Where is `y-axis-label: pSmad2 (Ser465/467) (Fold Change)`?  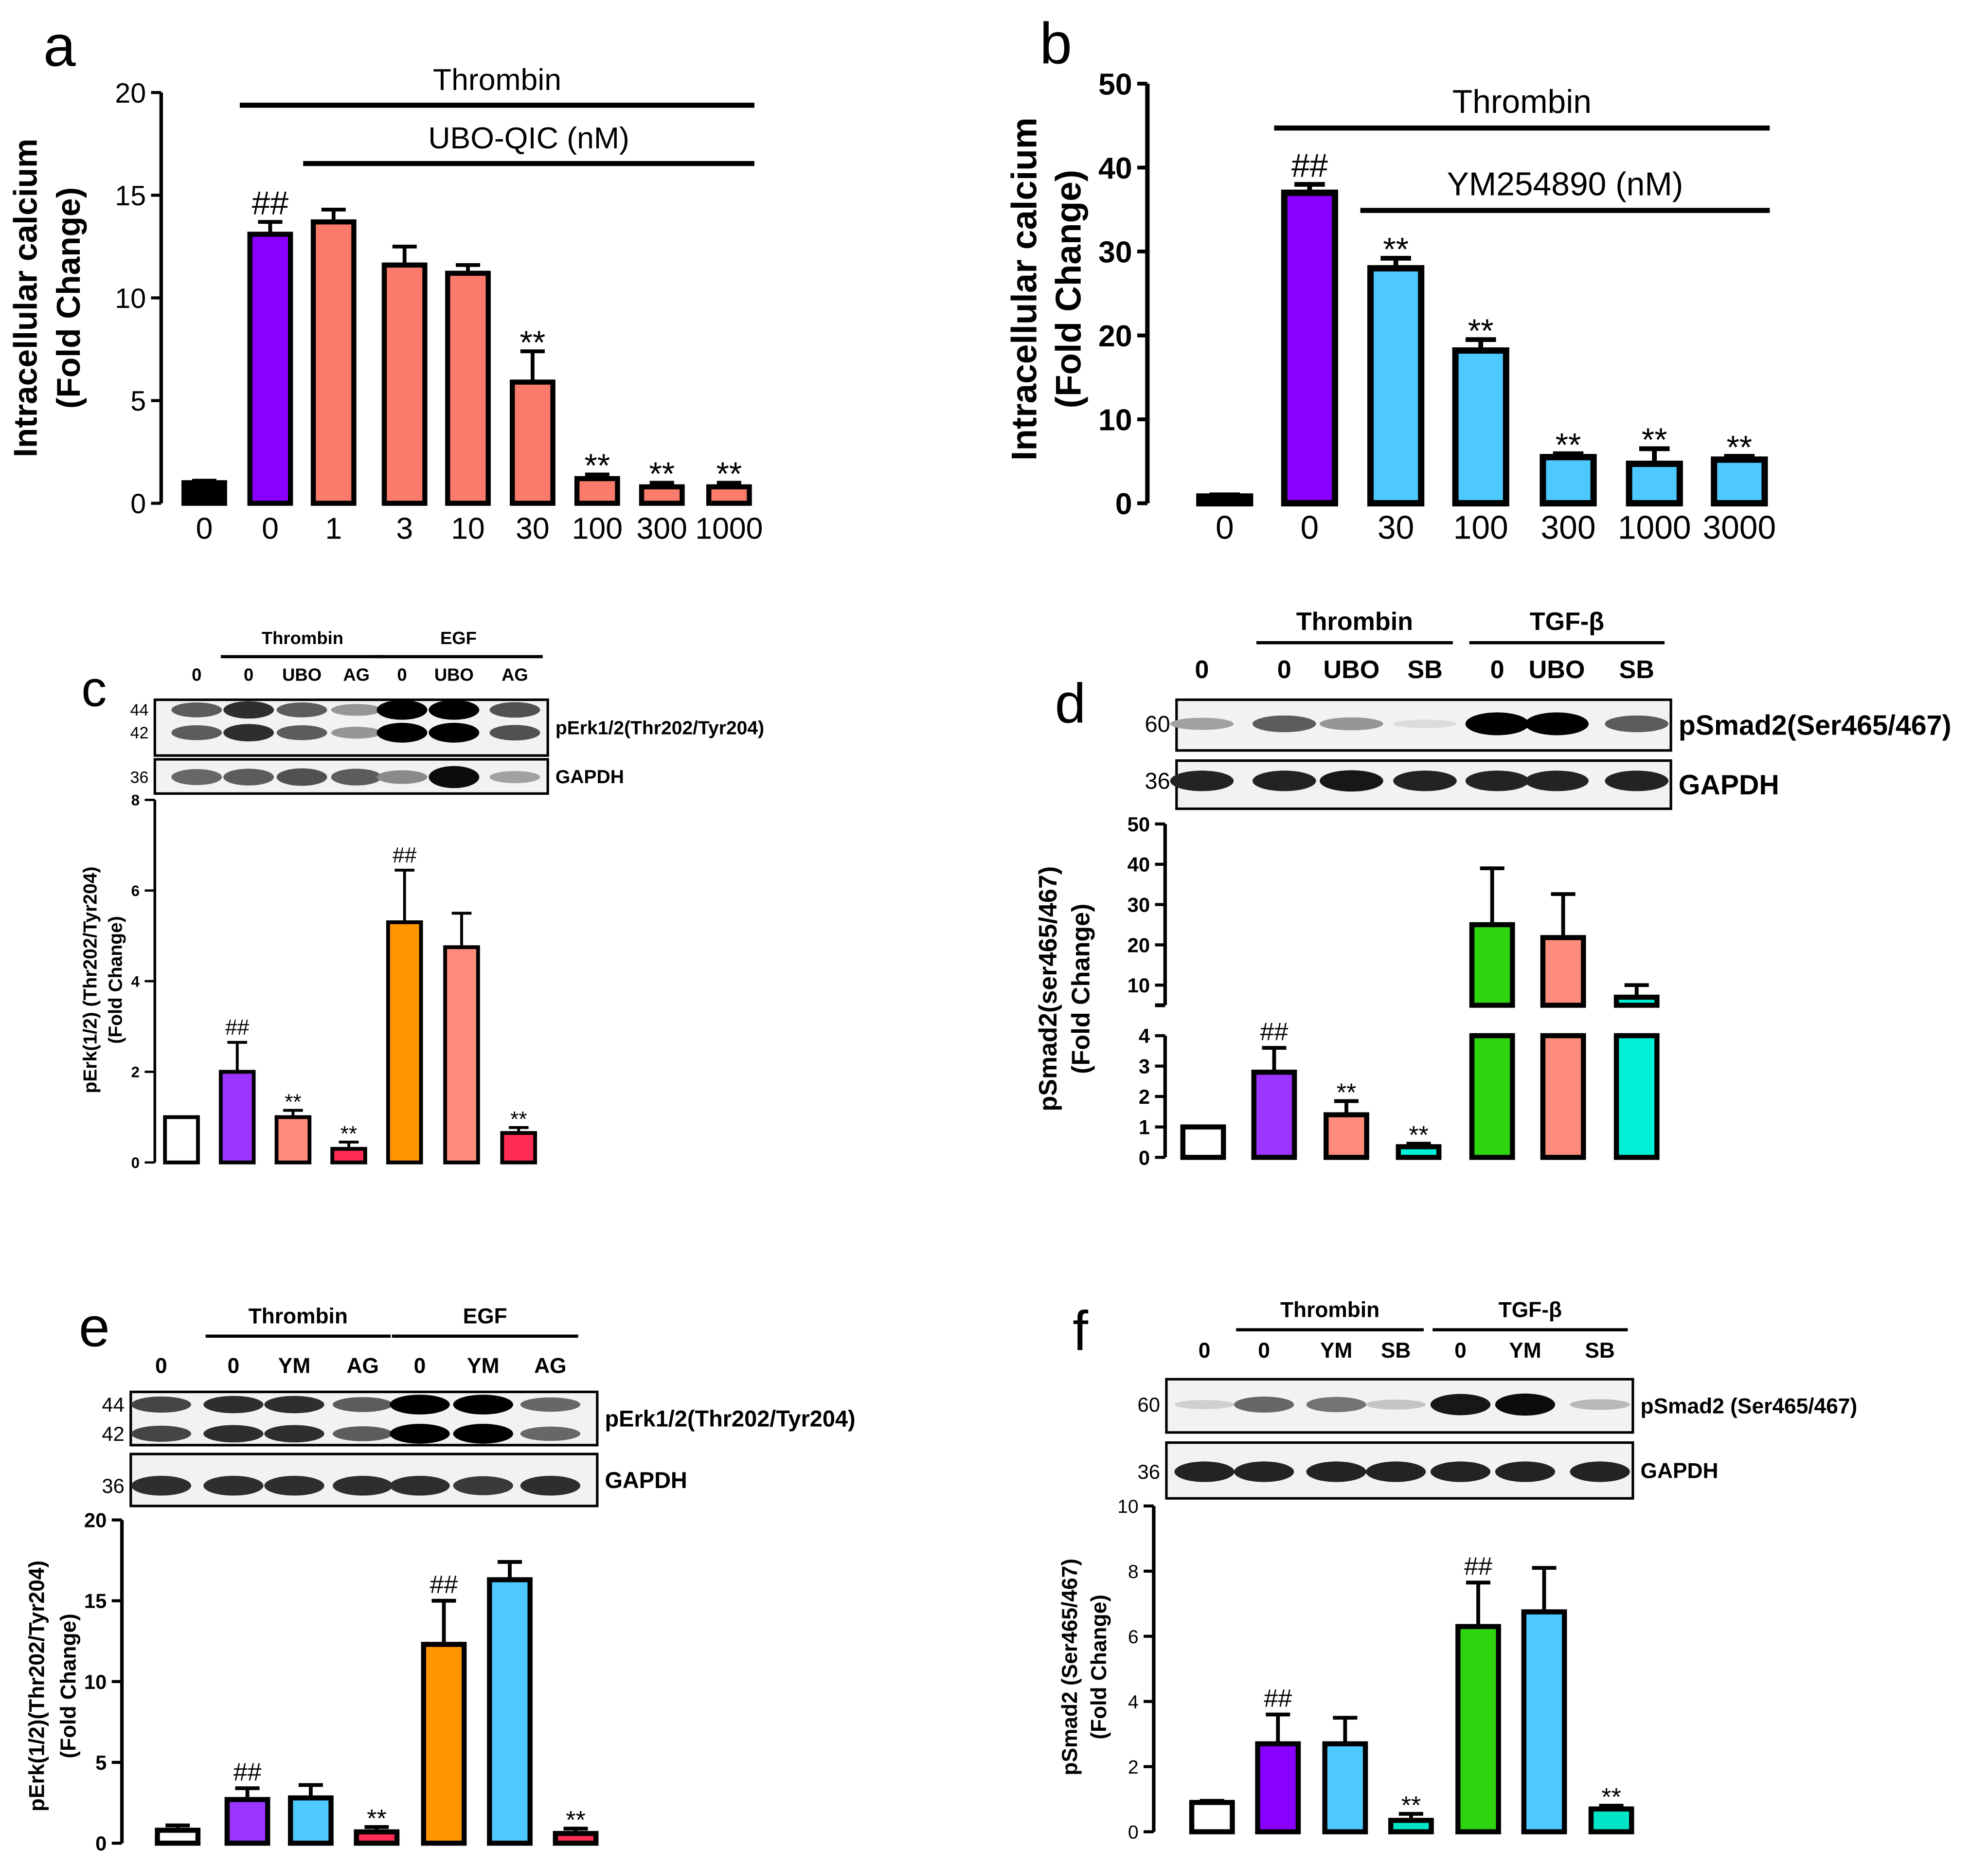 y-axis-label: pSmad2 (Ser465/467) (Fold Change) is located at coordinates (1084, 1668).